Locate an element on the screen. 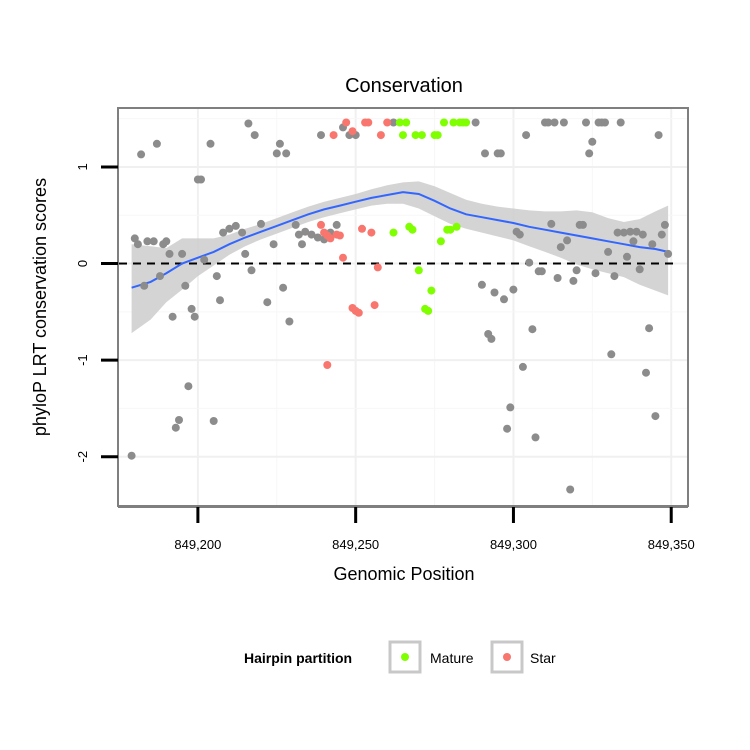 This screenshot has height=750, width=750. x-axis-label: Genomic Position is located at coordinates (403, 574).